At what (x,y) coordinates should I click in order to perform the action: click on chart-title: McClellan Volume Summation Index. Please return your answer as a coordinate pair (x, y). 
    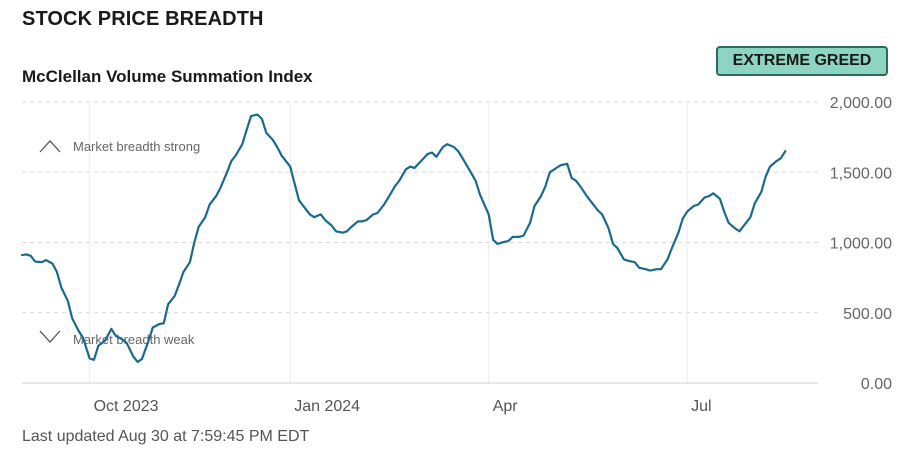
    Looking at the image, I should click on (167, 76).